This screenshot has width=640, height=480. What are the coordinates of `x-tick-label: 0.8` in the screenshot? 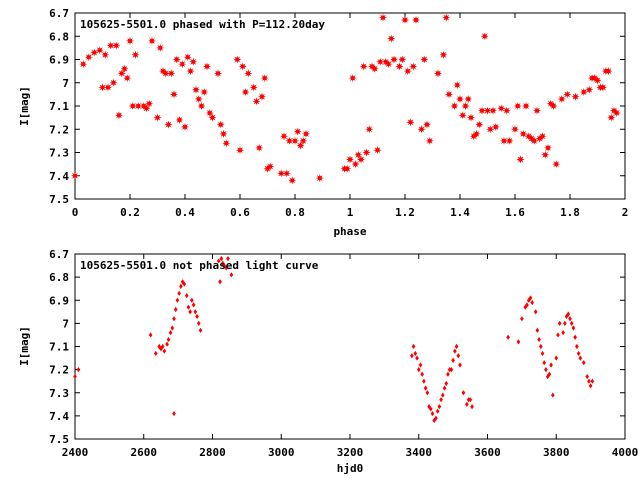 It's located at (295, 212).